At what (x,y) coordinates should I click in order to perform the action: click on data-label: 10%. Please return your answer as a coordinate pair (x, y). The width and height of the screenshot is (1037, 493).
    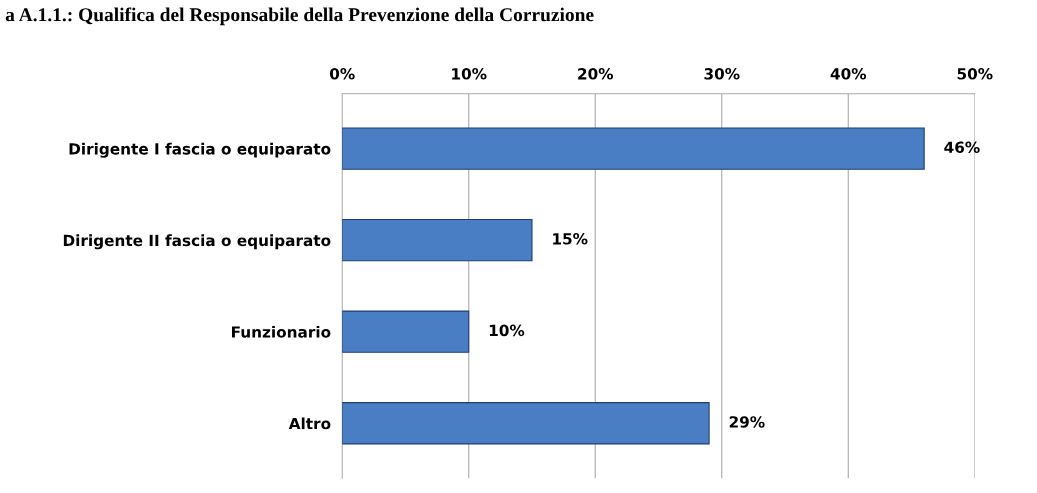
    Looking at the image, I should click on (507, 330).